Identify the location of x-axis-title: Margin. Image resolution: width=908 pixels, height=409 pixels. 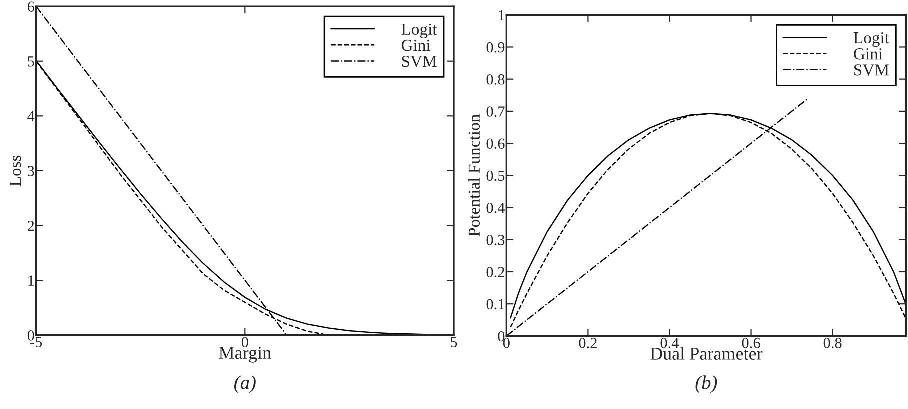
(245, 354).